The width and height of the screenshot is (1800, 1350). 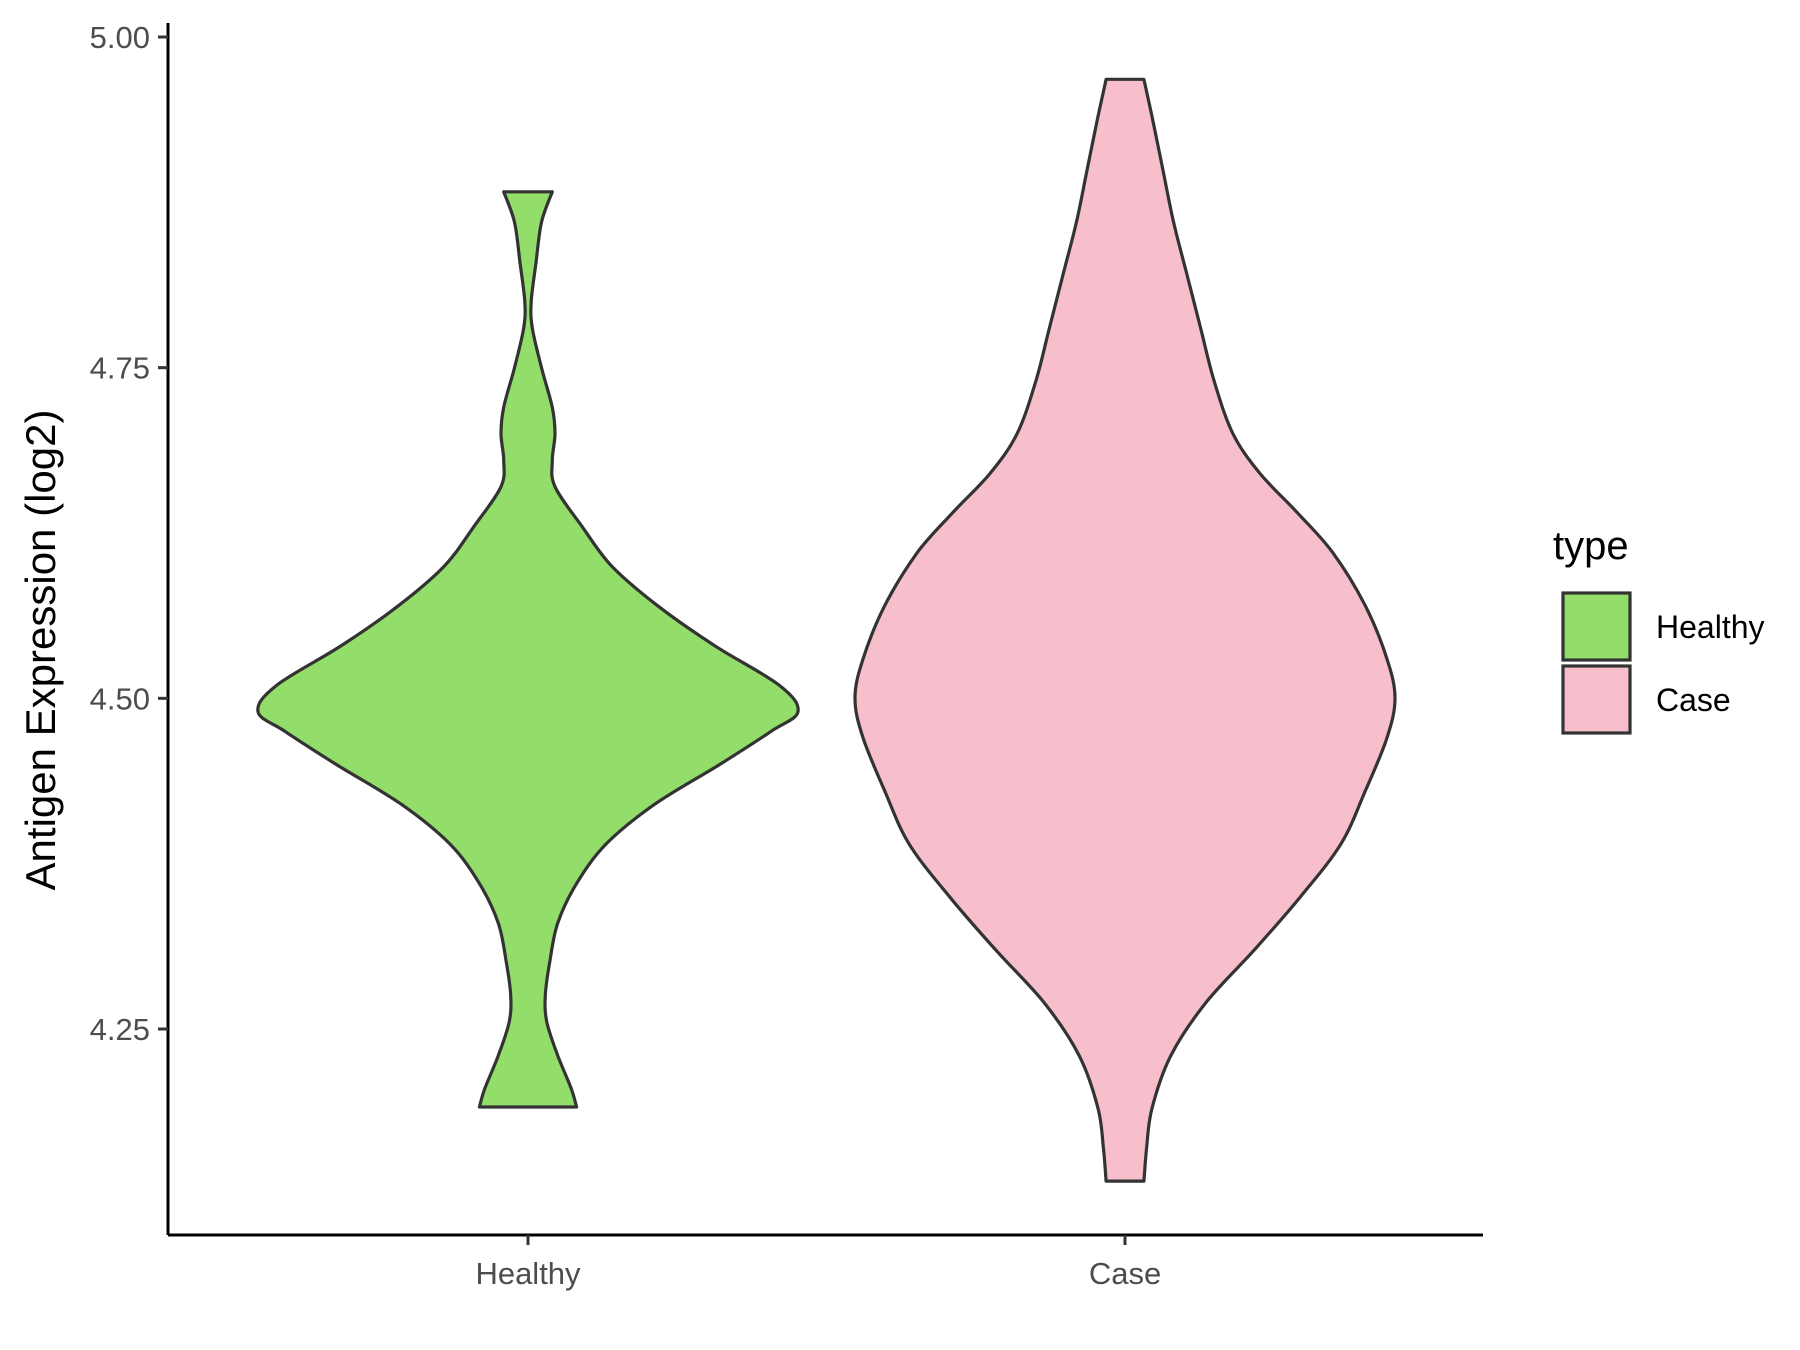 What do you see at coordinates (40, 650) in the screenshot?
I see `y-axis-label: Antigen Expression (log2)` at bounding box center [40, 650].